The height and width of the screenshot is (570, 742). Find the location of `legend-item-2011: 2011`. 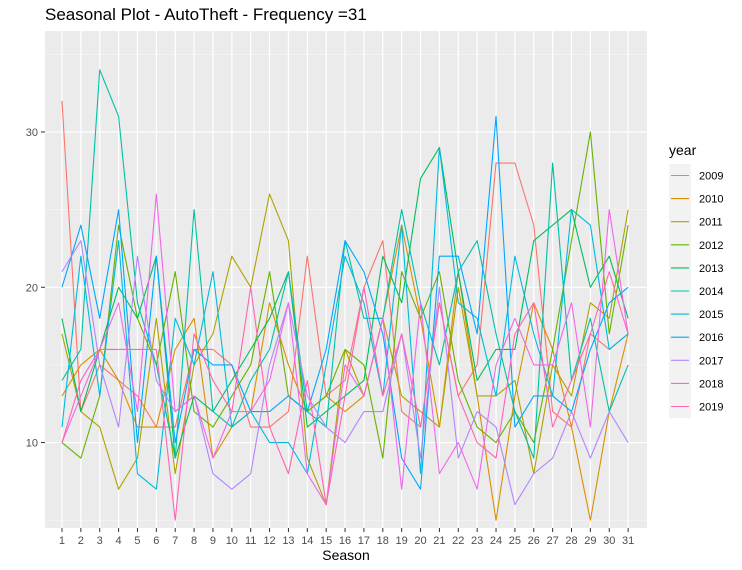

legend-item-2011: 2011 is located at coordinates (696, 222).